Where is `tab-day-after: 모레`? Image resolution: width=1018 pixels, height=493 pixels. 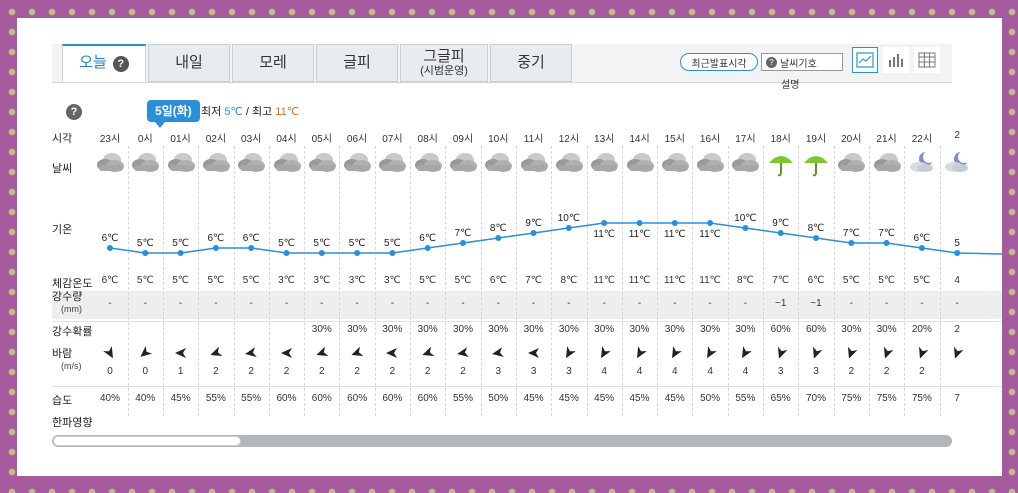 tab-day-after: 모레 is located at coordinates (273, 63).